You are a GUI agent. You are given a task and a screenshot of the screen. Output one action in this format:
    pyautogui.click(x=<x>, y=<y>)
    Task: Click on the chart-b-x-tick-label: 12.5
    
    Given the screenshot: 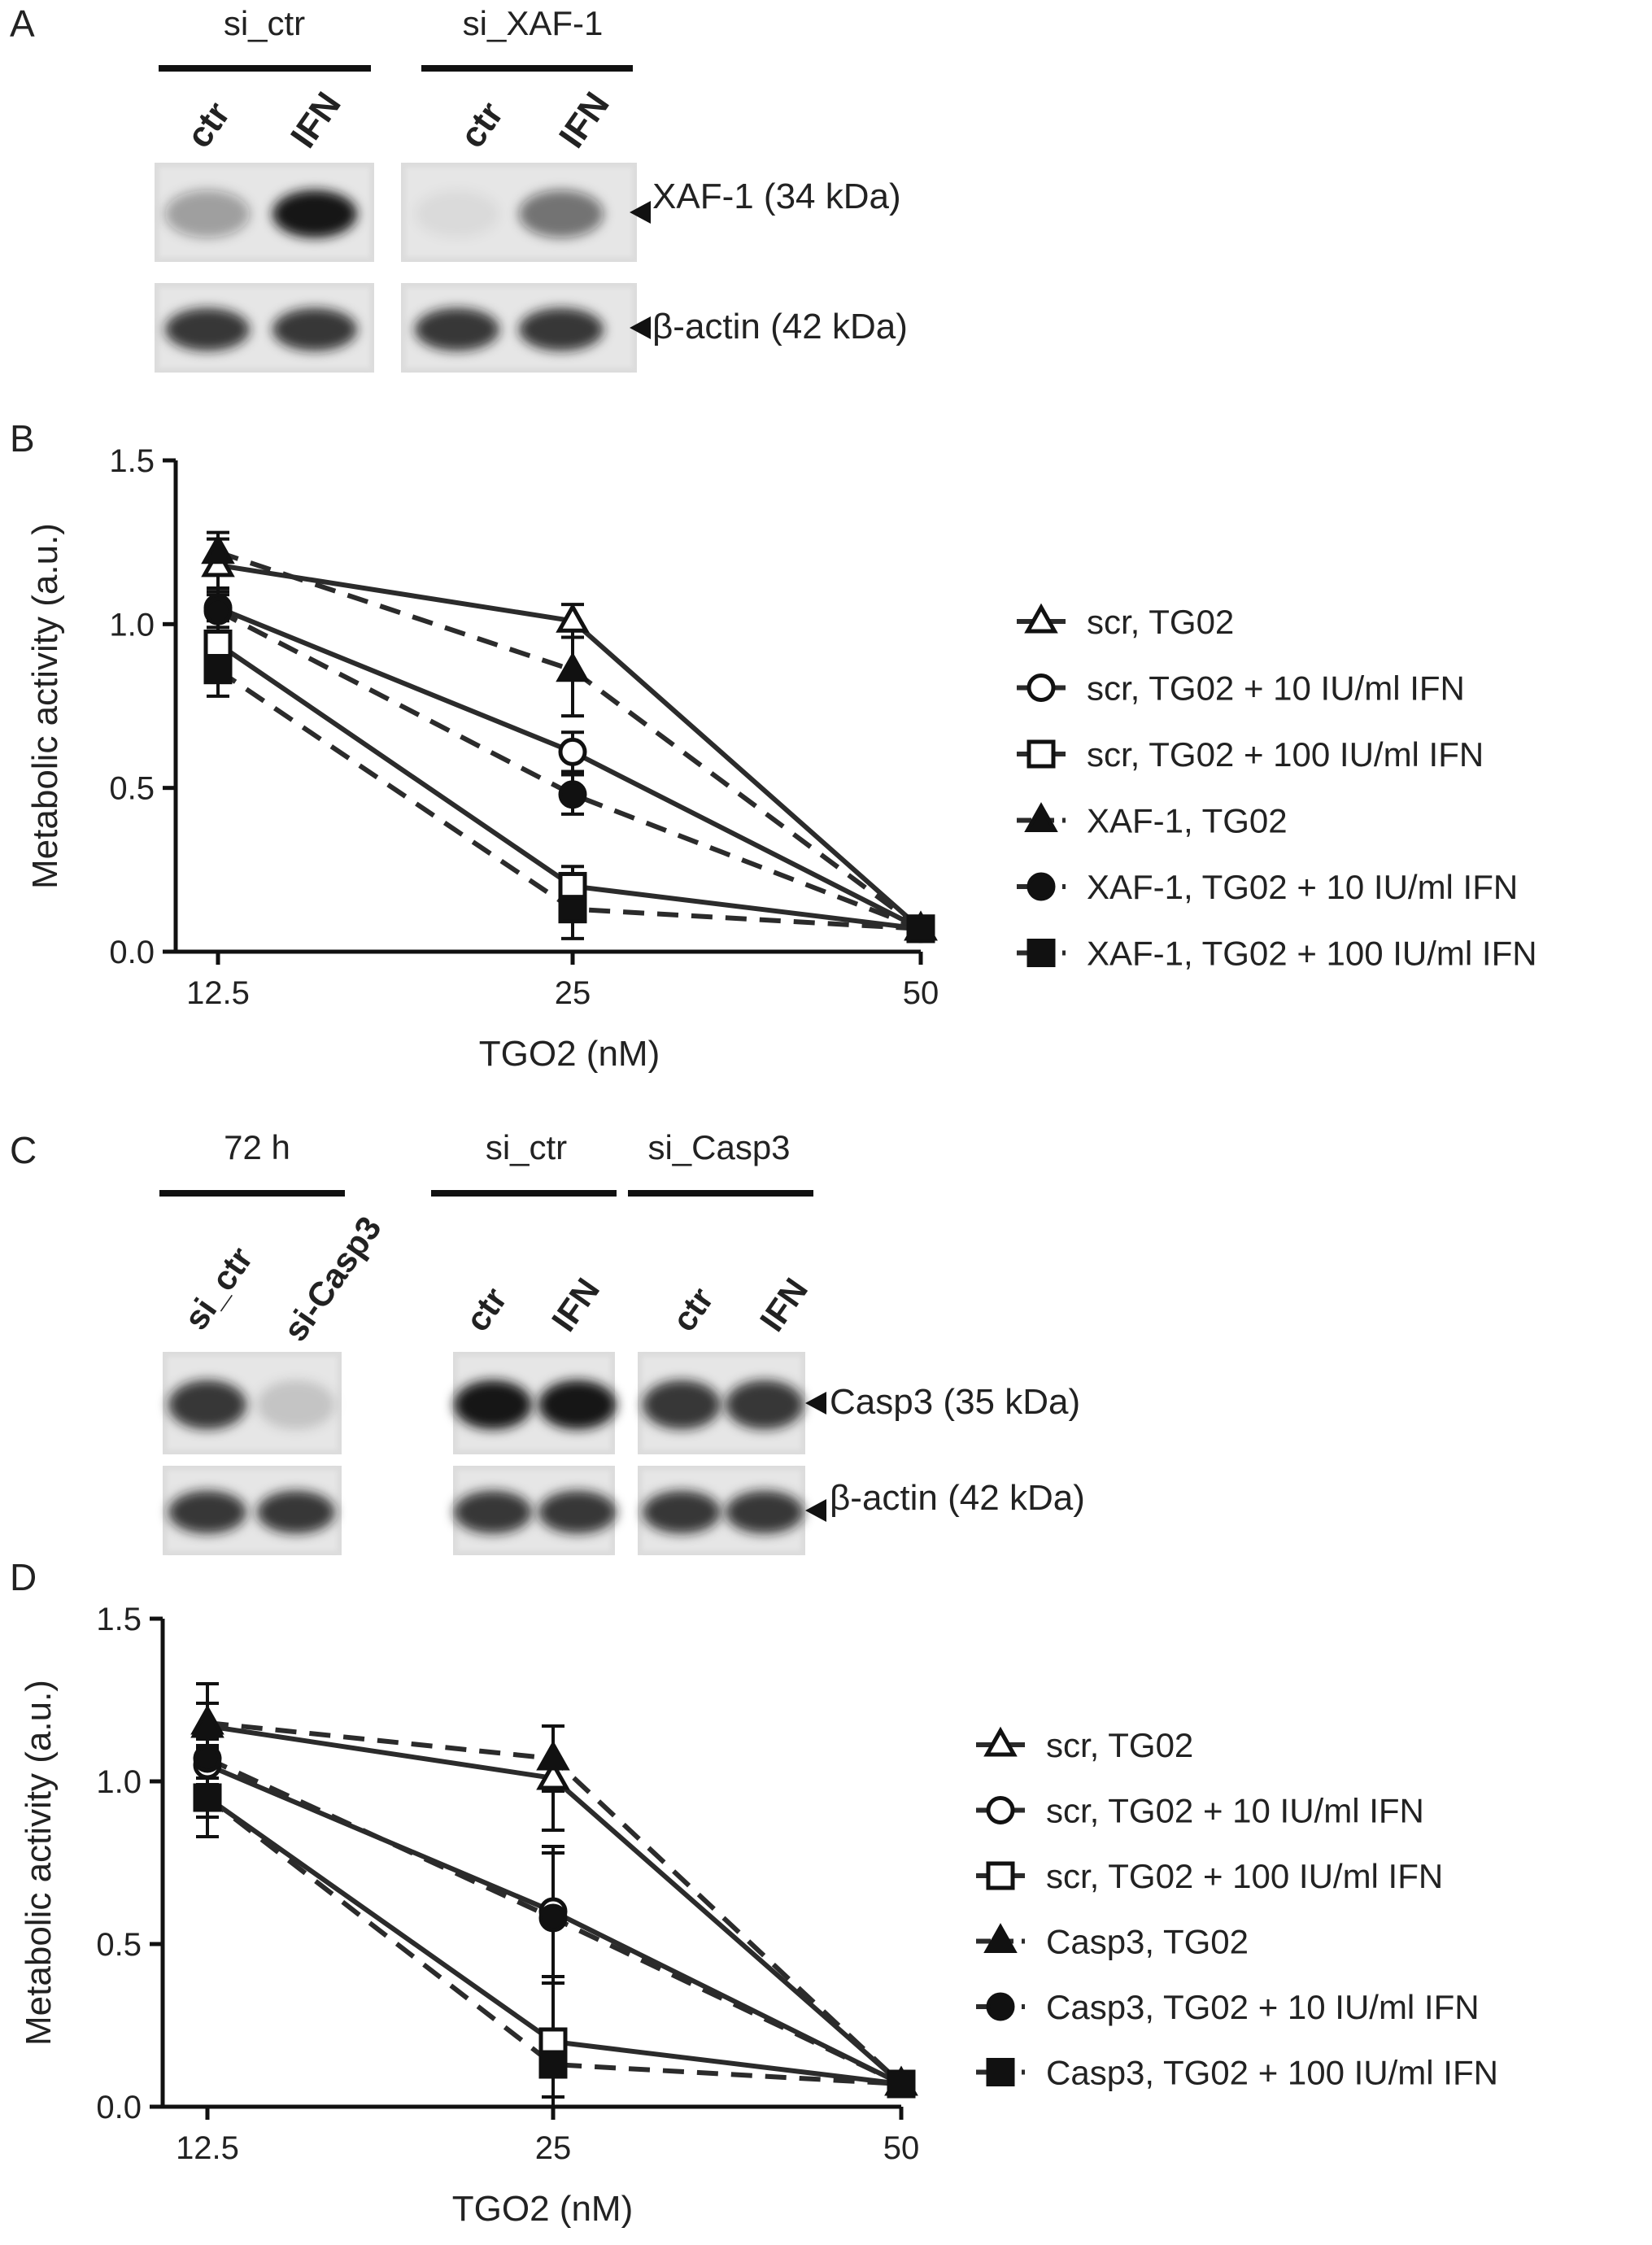 What is the action you would take?
    pyautogui.click(x=218, y=993)
    